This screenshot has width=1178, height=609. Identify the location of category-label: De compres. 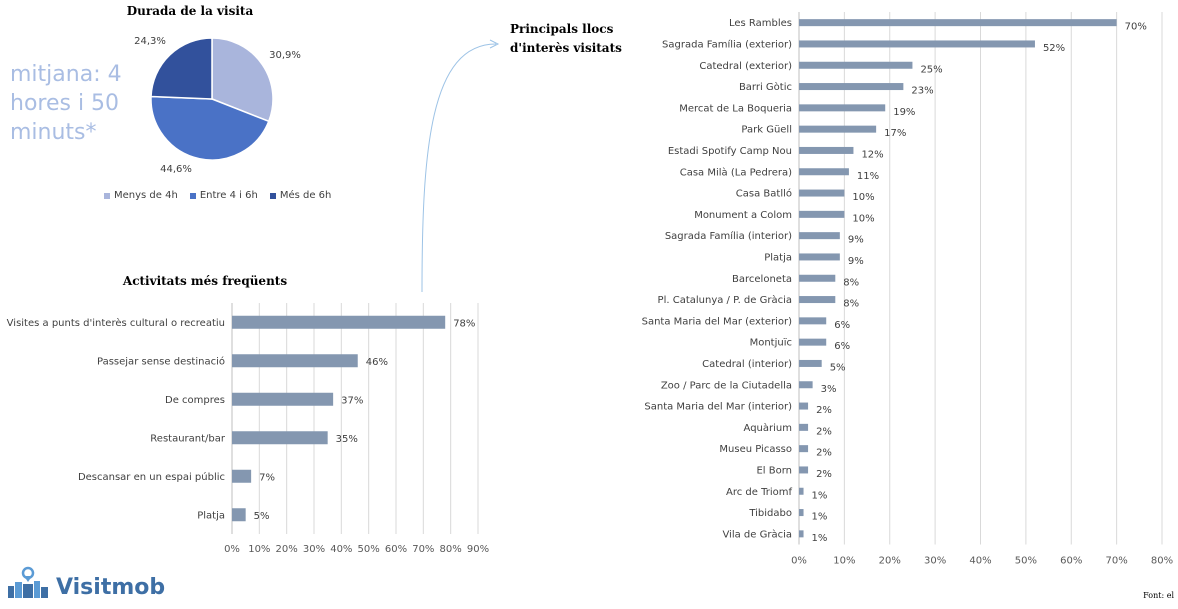
(195, 400).